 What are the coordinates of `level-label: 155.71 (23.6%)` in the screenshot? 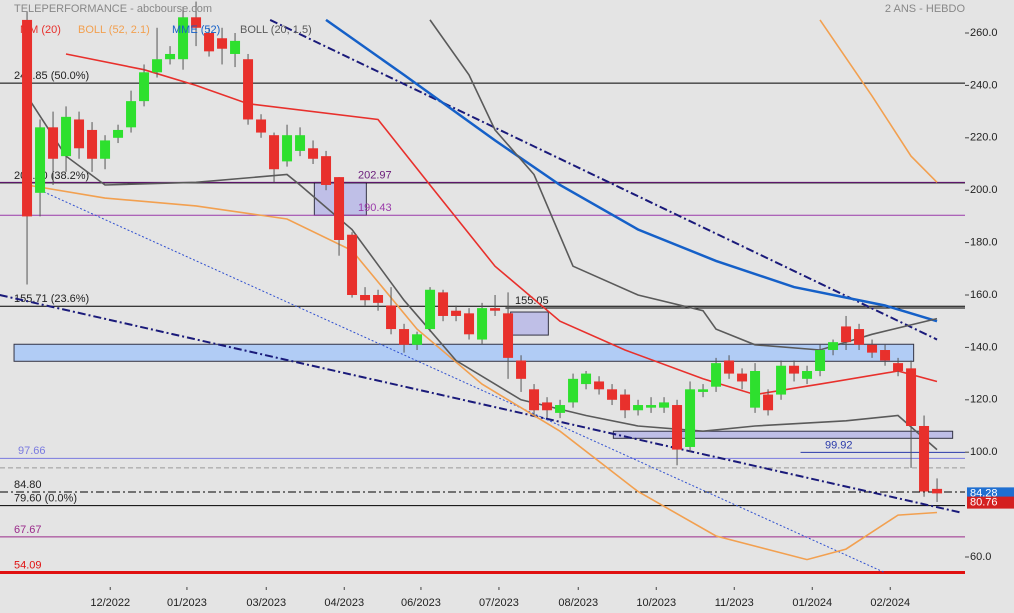 It's located at (51, 299).